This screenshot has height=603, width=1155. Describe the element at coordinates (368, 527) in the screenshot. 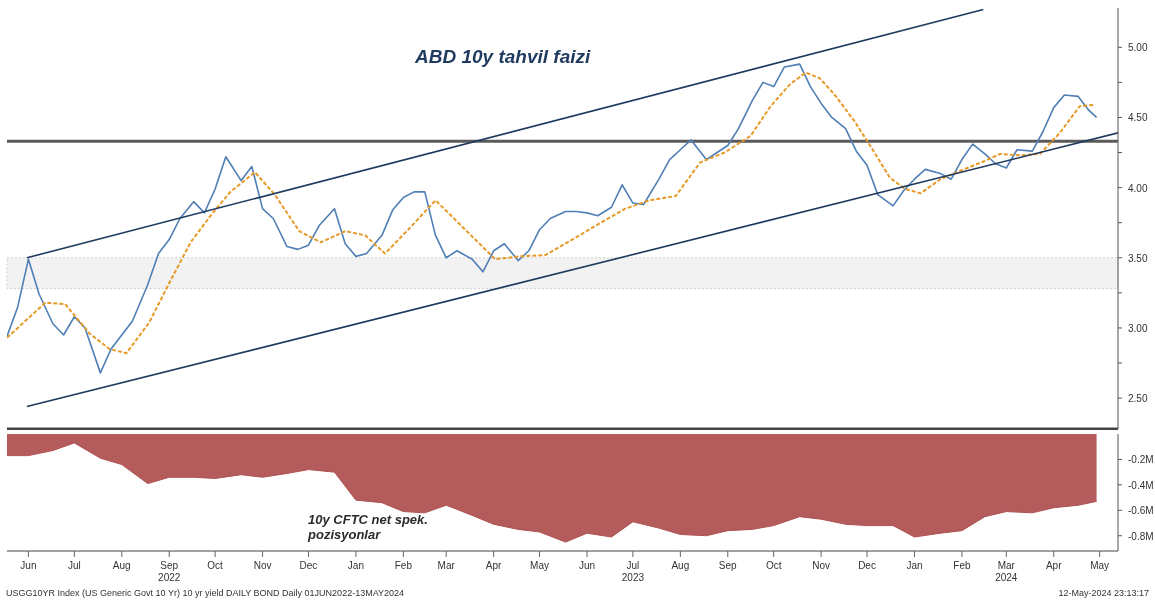

I see `text: 10y CFTC net spek. pozisyonlar` at that location.